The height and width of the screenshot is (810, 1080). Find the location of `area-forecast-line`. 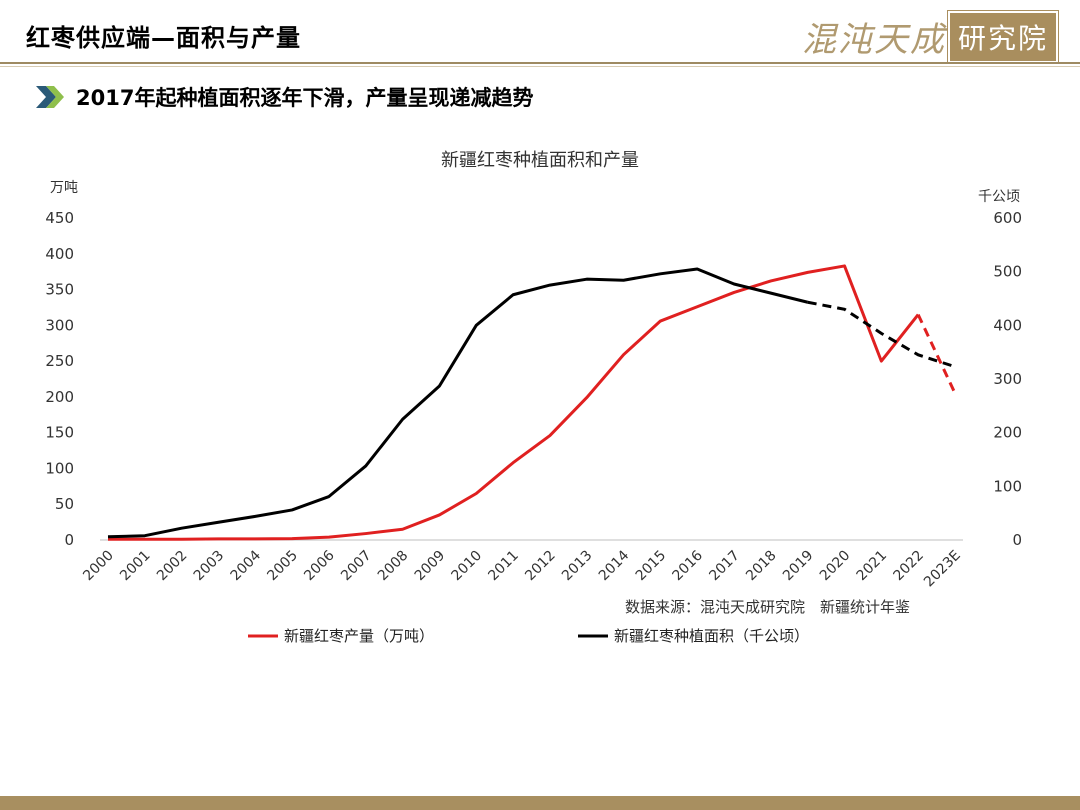

area-forecast-line is located at coordinates (881, 334).